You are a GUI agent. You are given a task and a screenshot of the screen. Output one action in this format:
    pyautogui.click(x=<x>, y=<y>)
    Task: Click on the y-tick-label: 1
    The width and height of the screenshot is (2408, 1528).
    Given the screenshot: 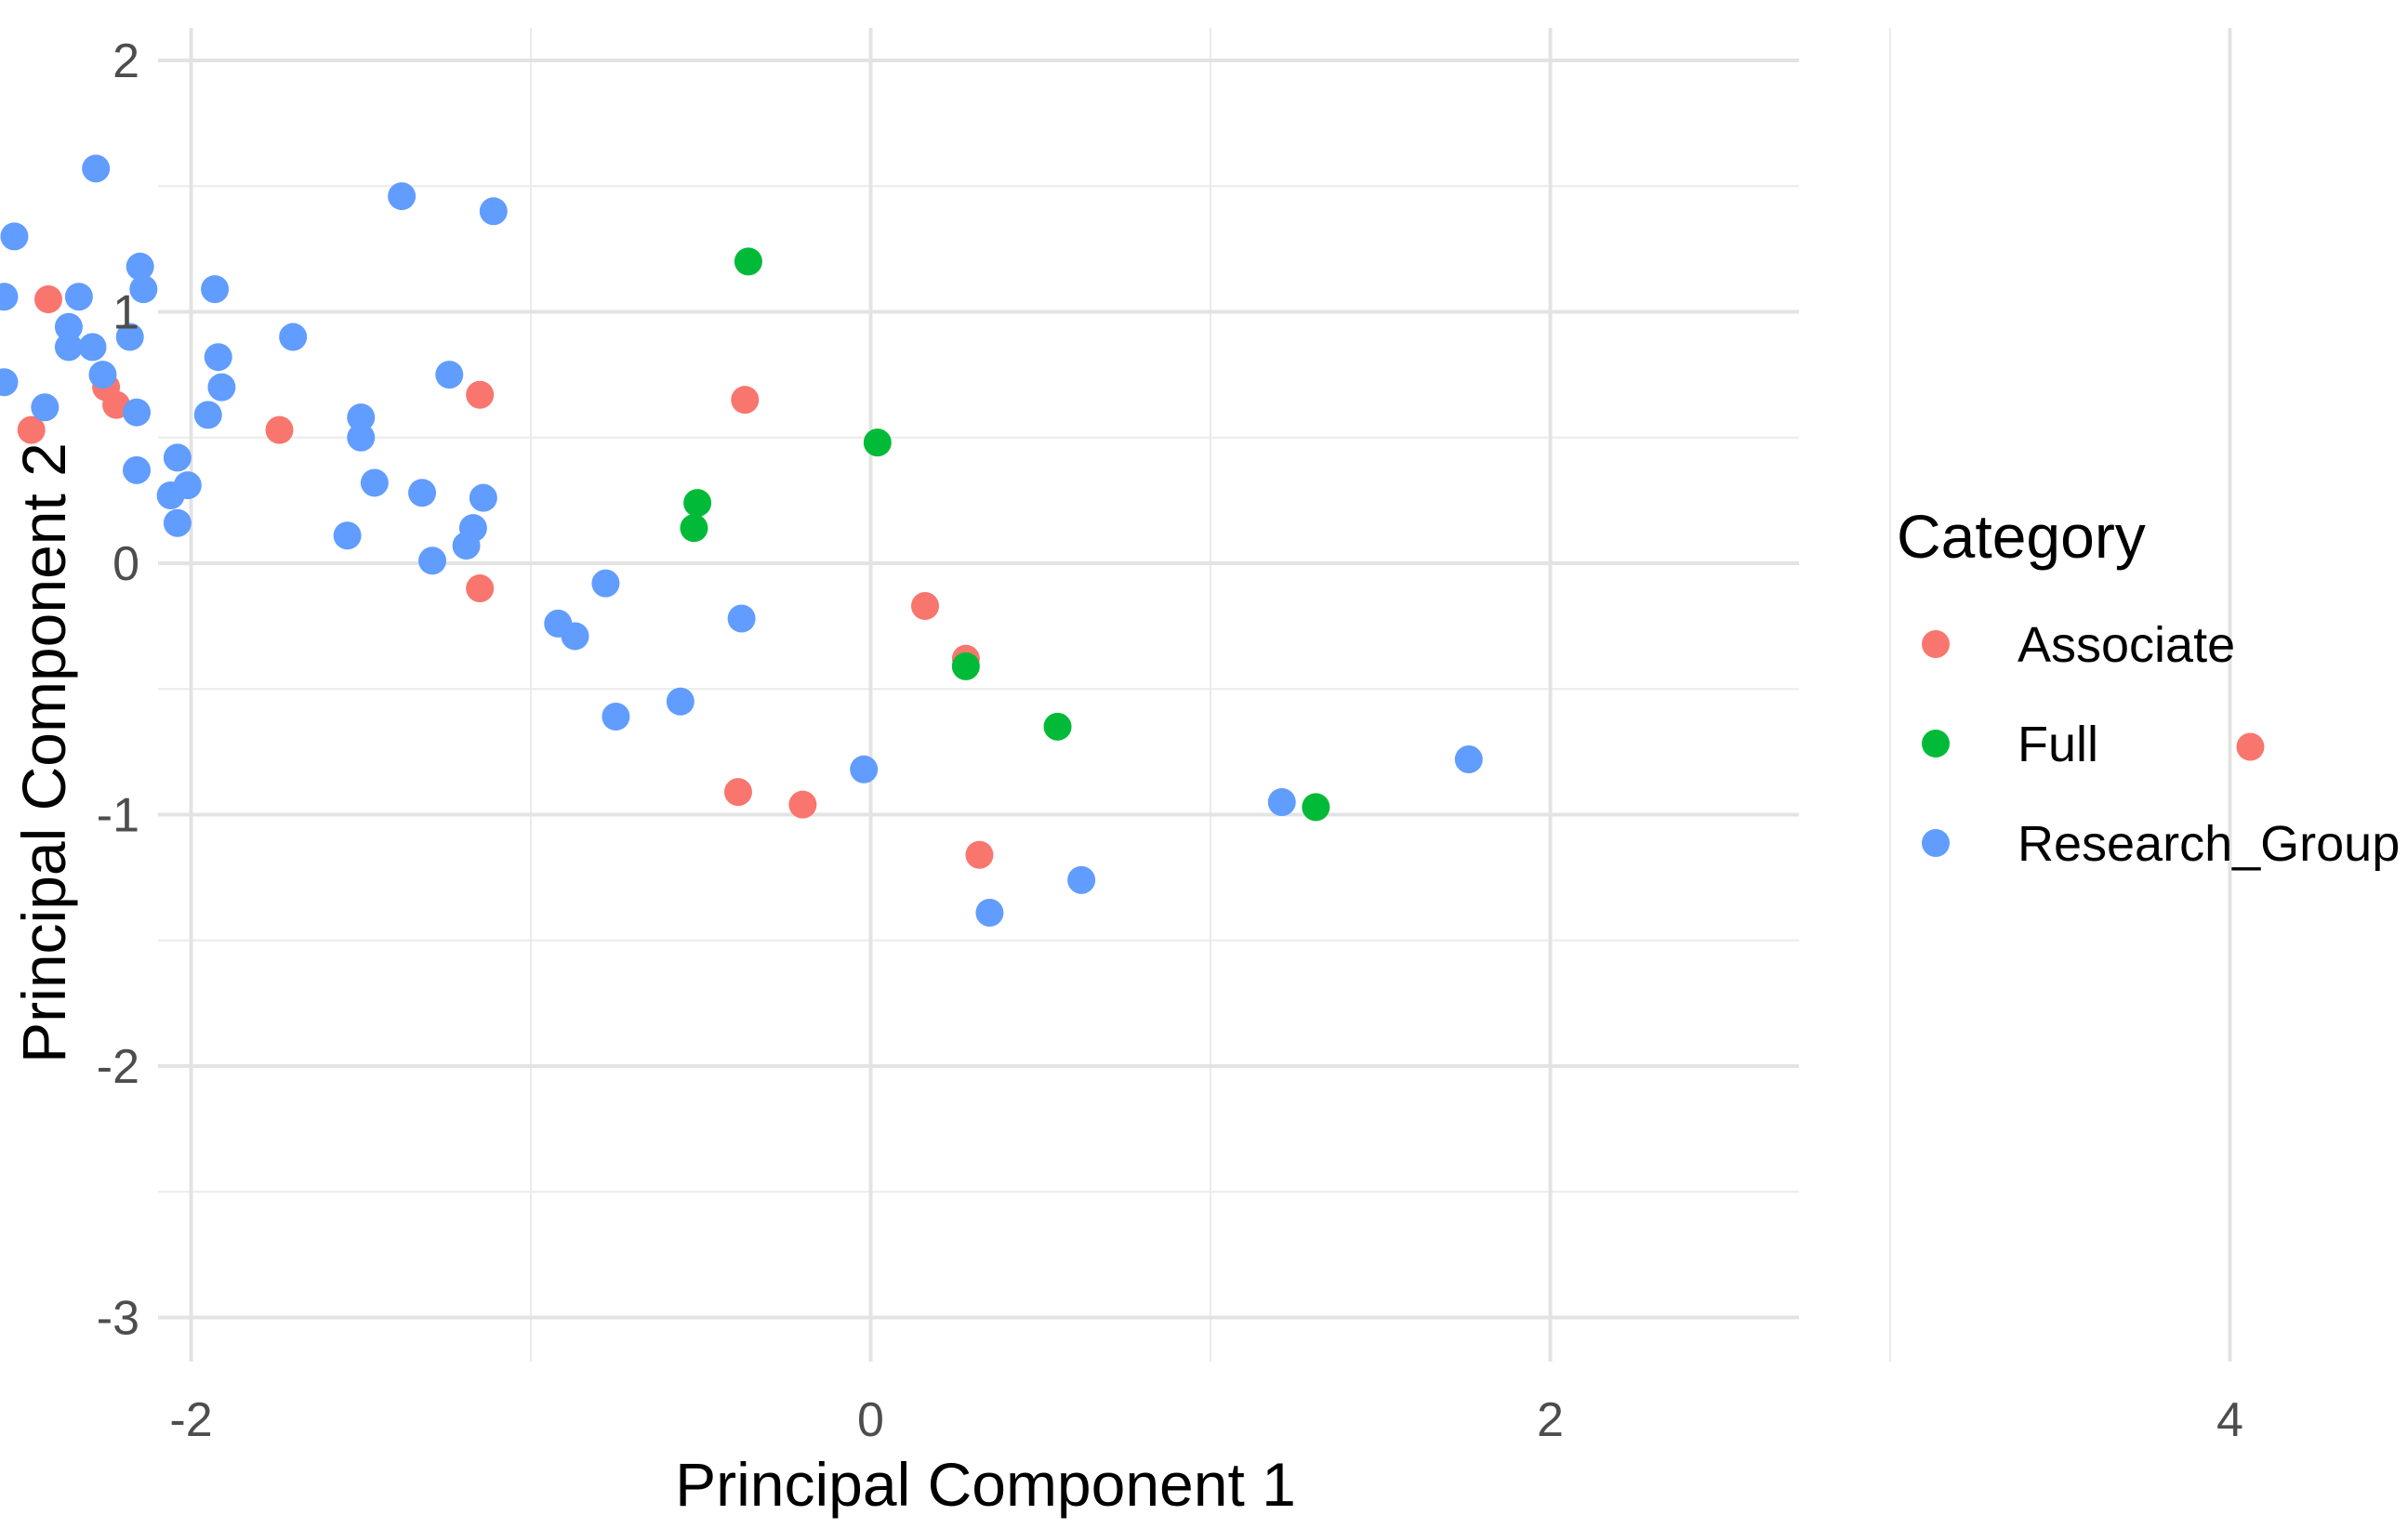 What is the action you would take?
    pyautogui.click(x=125, y=313)
    